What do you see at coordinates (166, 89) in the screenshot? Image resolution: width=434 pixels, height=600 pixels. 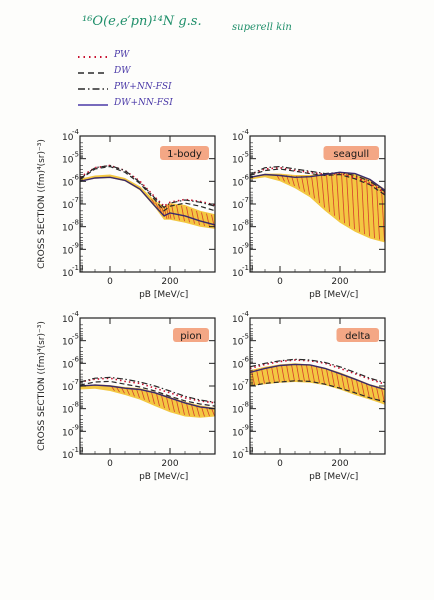 I see `legend-item-pw-nn-fsi: PW+NN-FSI` at bounding box center [166, 89].